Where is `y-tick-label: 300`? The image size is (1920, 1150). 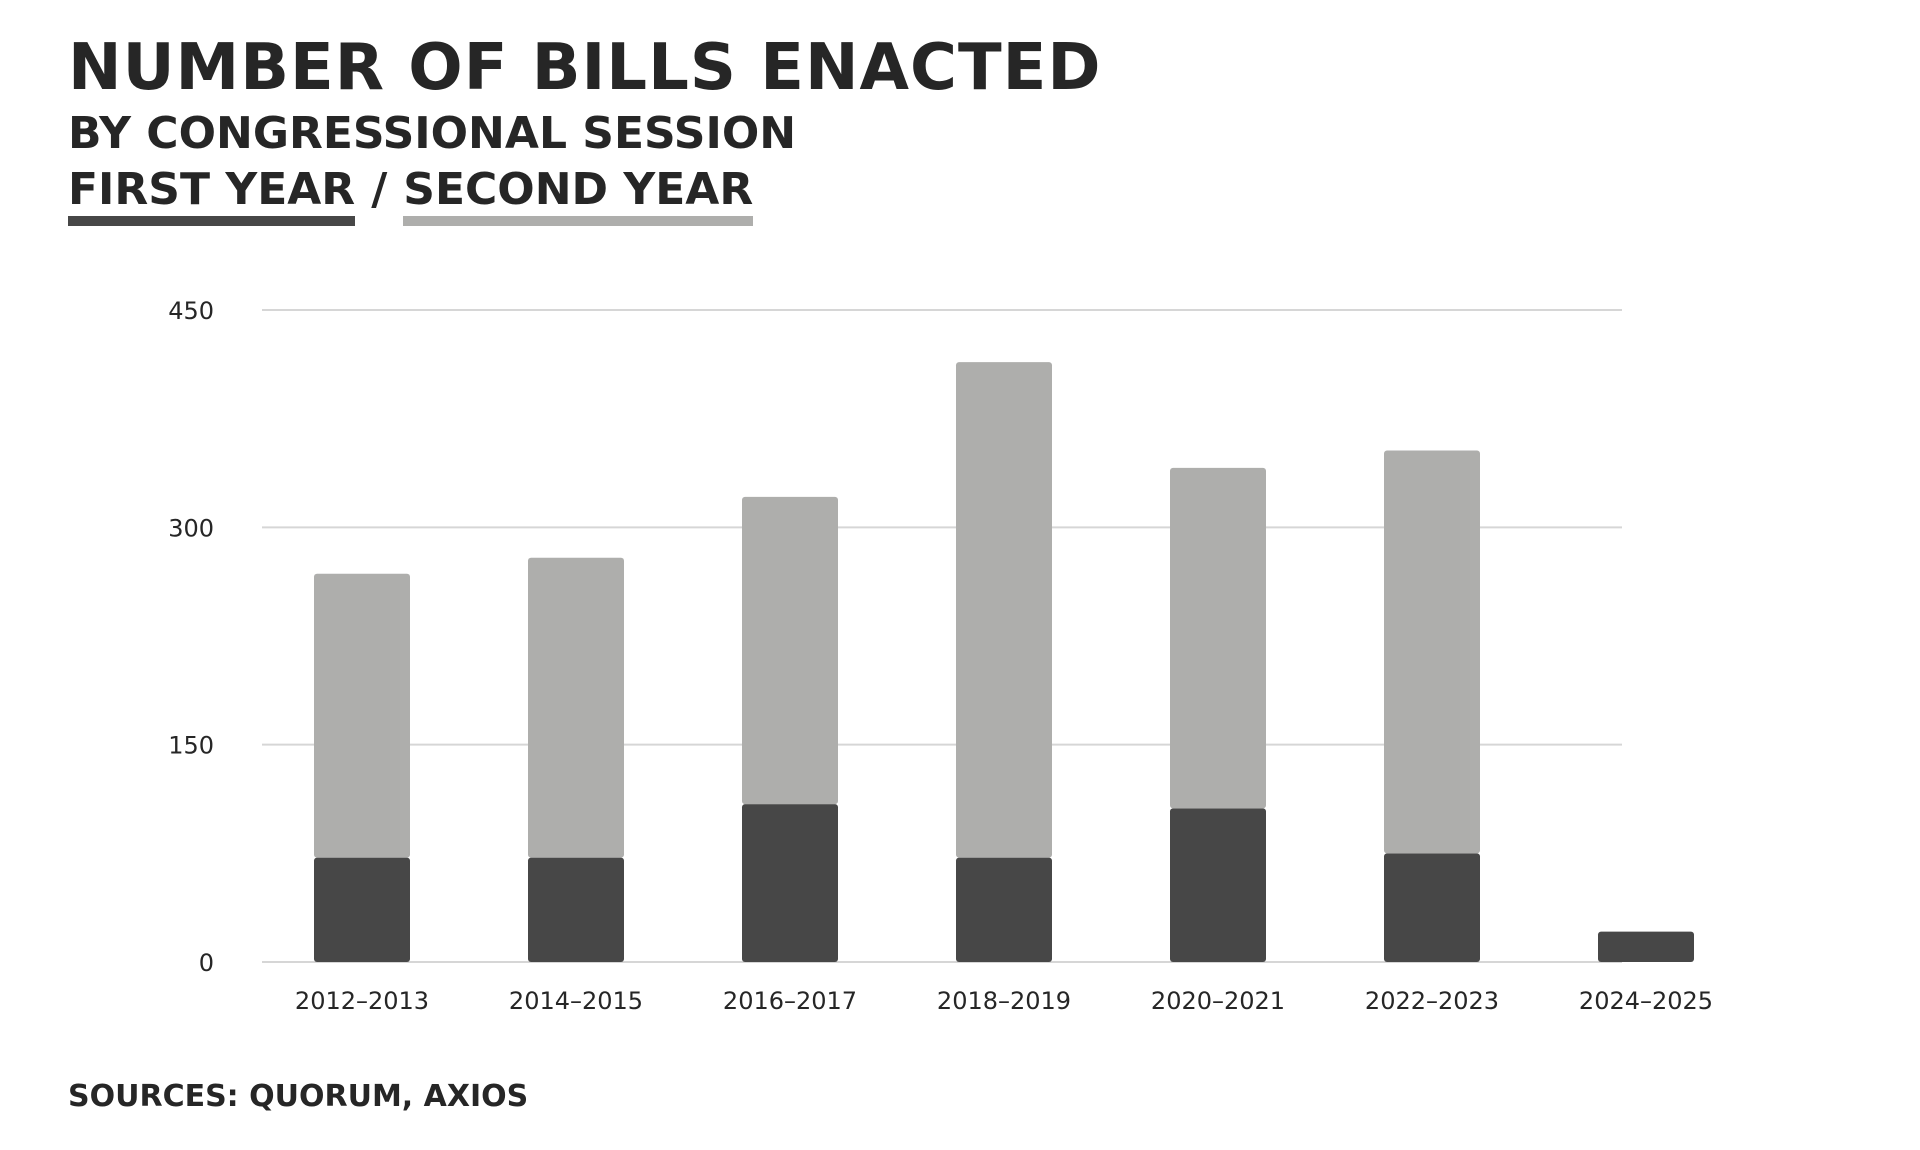 y-tick-label: 300 is located at coordinates (191, 528).